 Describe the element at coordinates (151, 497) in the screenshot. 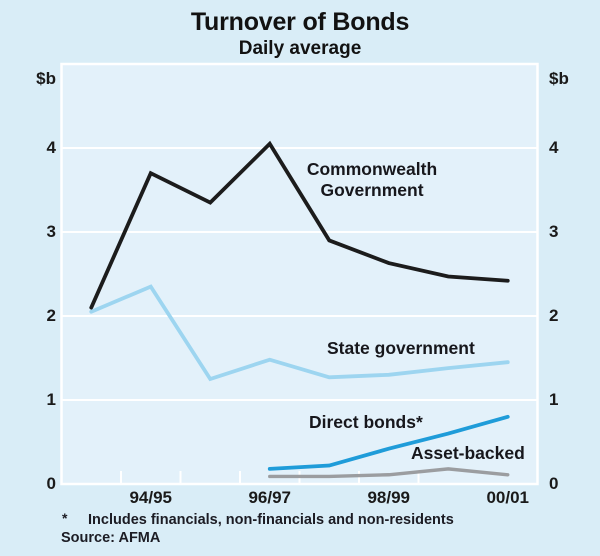

I see `x-axis-label: 94/95` at that location.